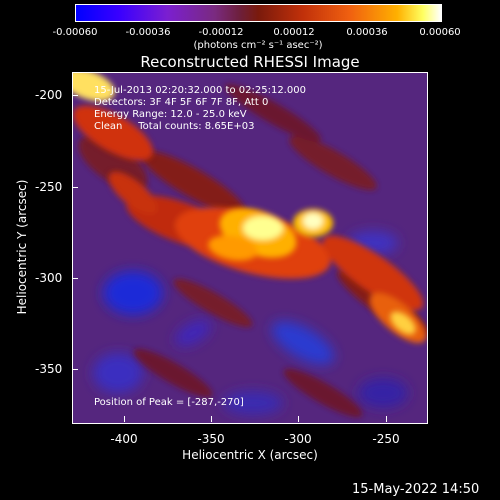 Image resolution: width=500 pixels, height=500 pixels. What do you see at coordinates (200, 90) in the screenshot?
I see `info-time-range: 15-Jul-2013 02:20:32.000 to 02:25:12.000` at bounding box center [200, 90].